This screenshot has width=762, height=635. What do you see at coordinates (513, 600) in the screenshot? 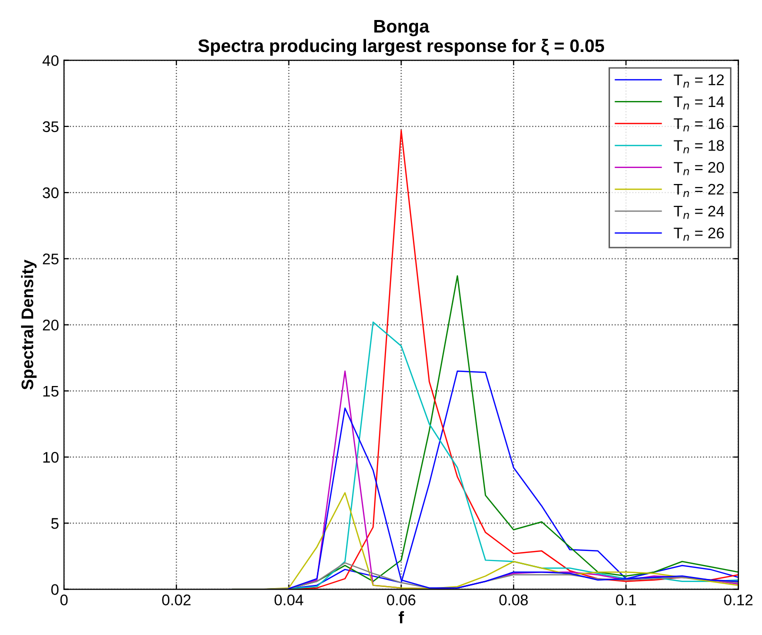
I see `x-tick-label: 0.08` at bounding box center [513, 600].